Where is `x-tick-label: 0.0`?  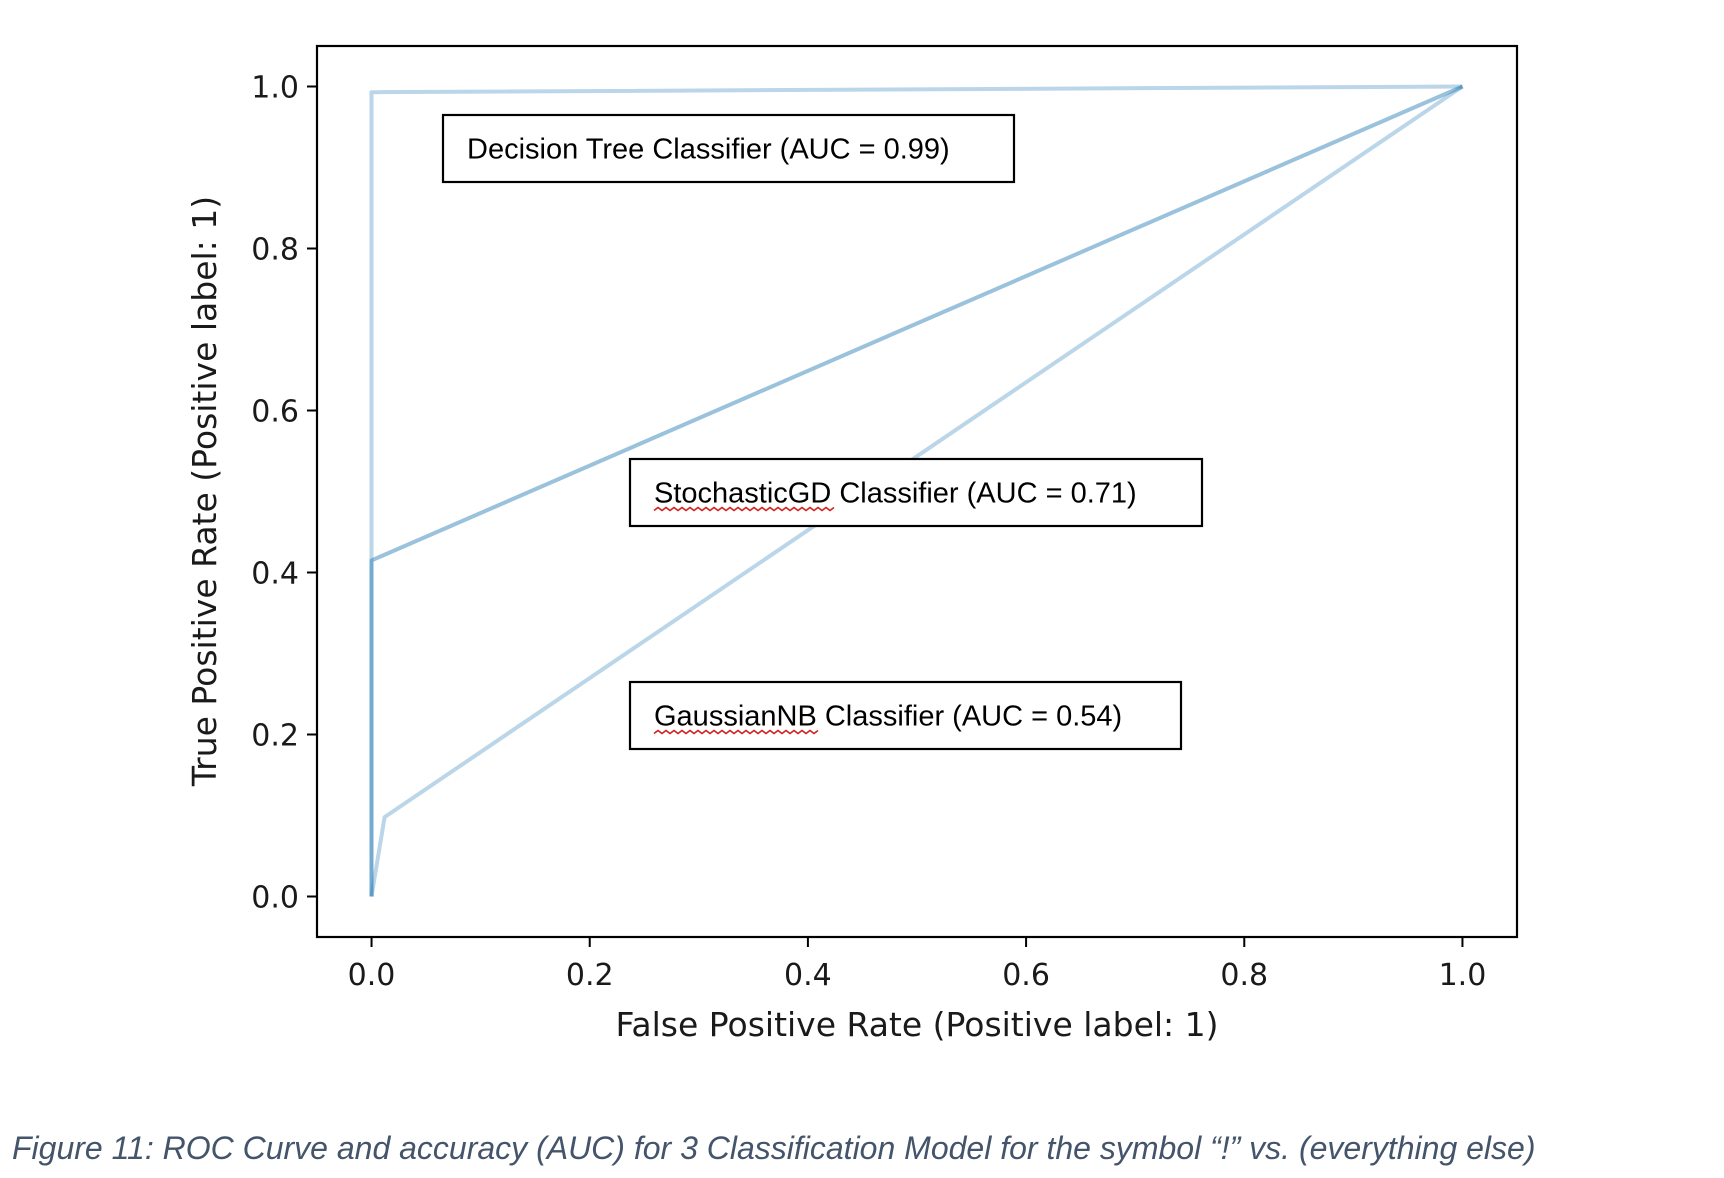 x-tick-label: 0.0 is located at coordinates (372, 975).